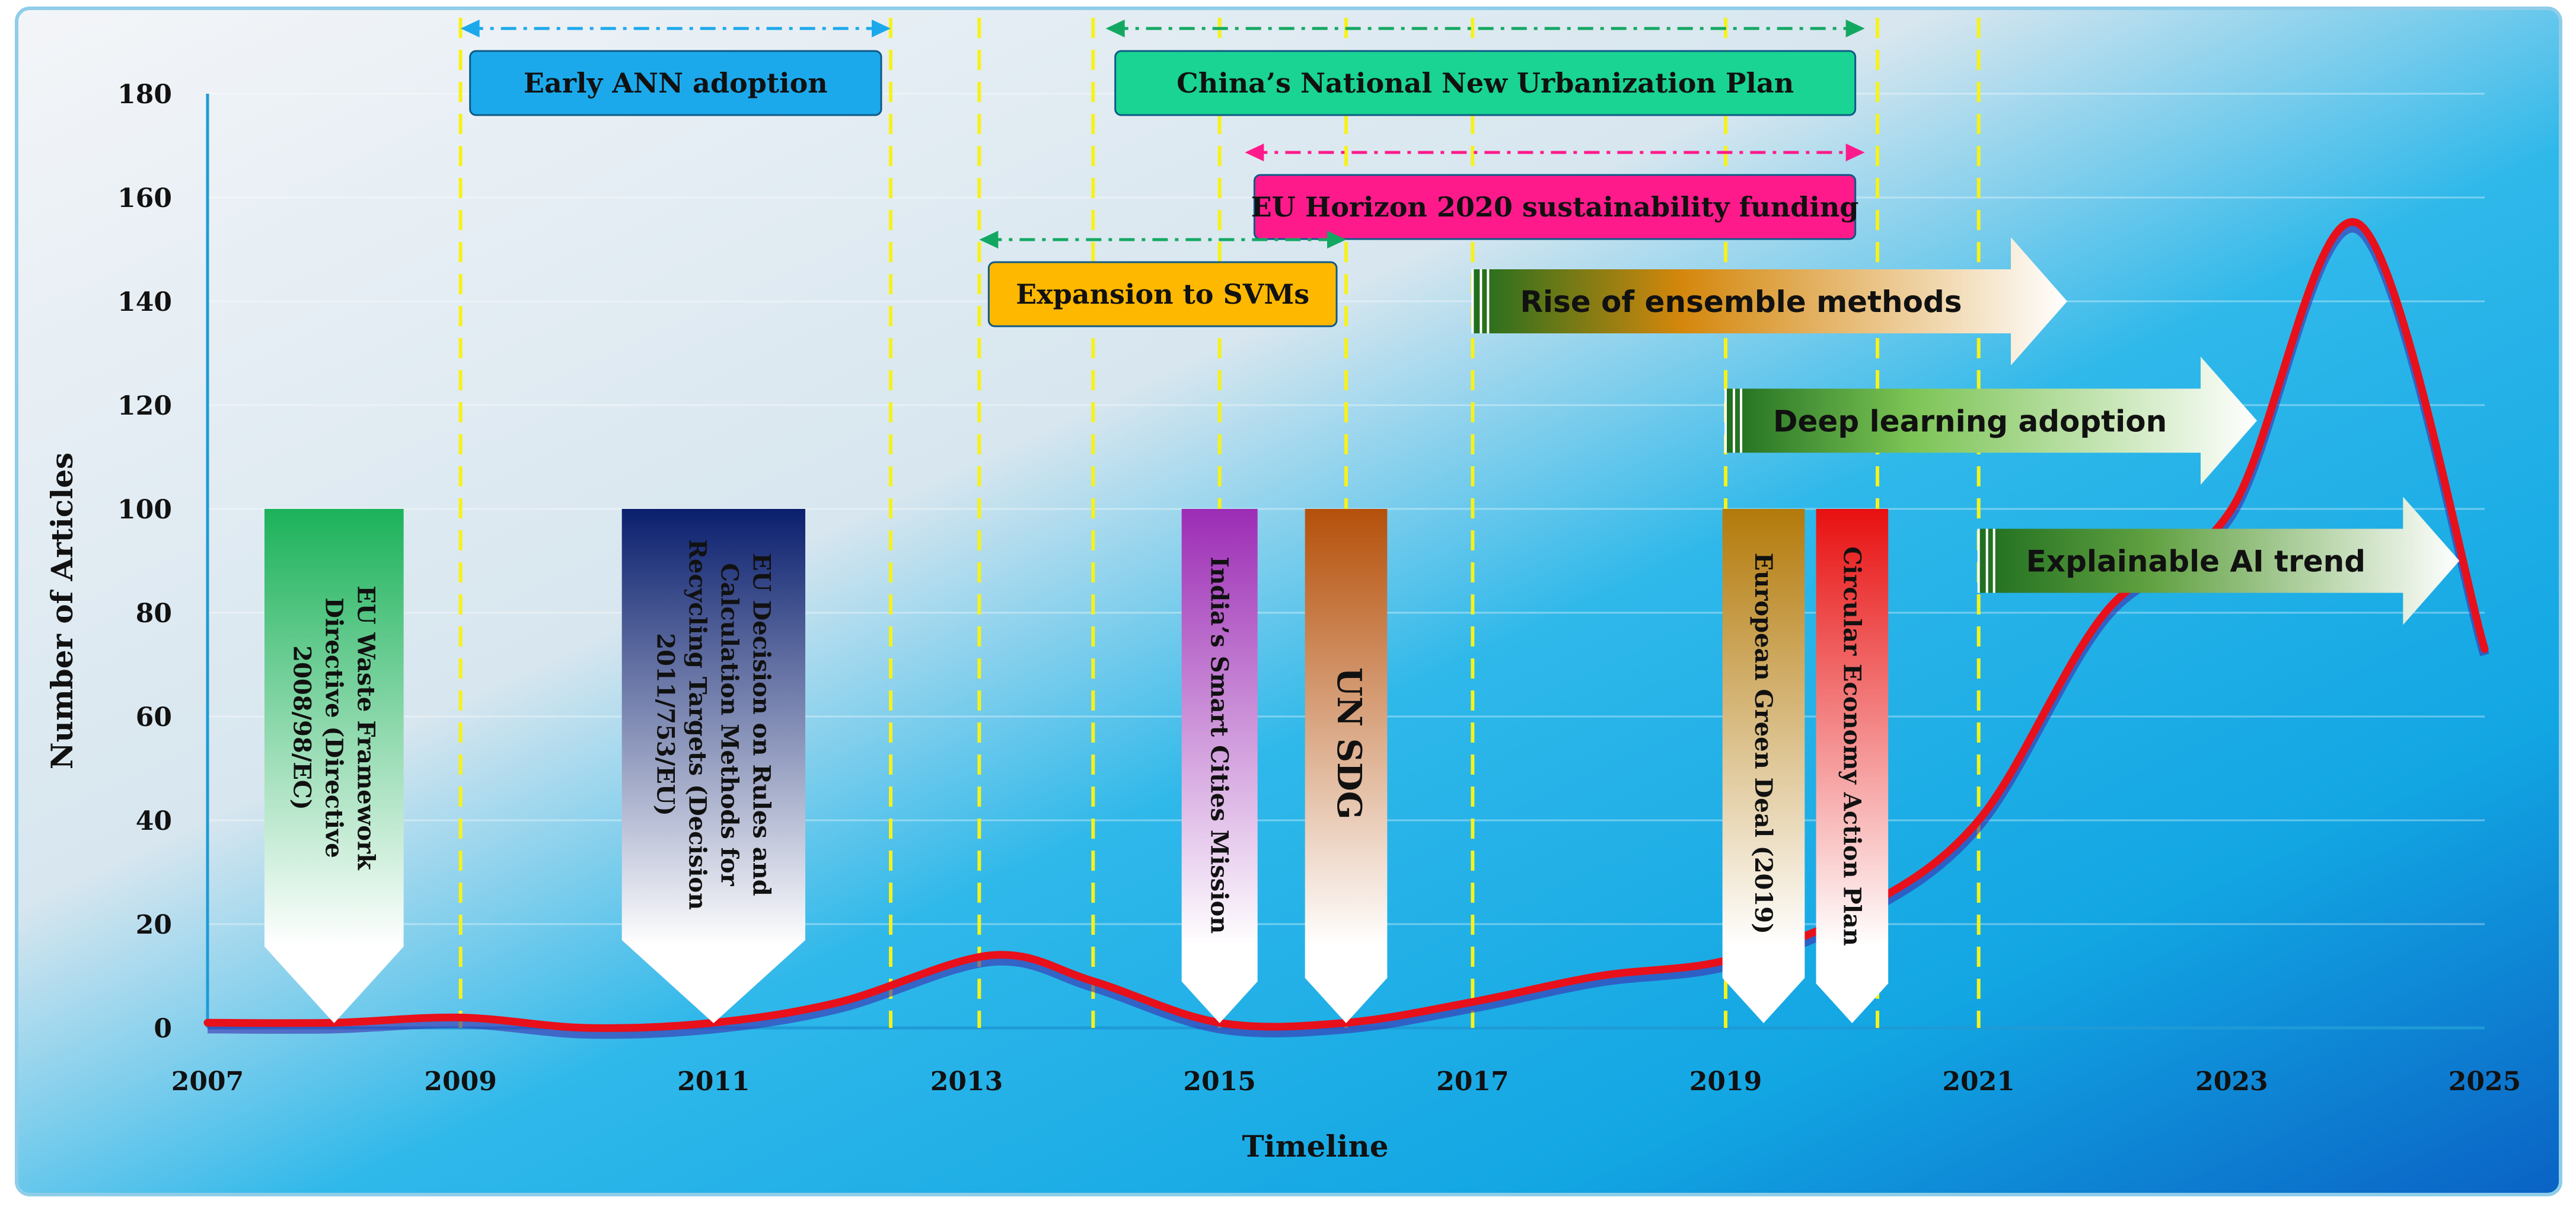  What do you see at coordinates (713, 1081) in the screenshot?
I see `x-tick-label: 2011` at bounding box center [713, 1081].